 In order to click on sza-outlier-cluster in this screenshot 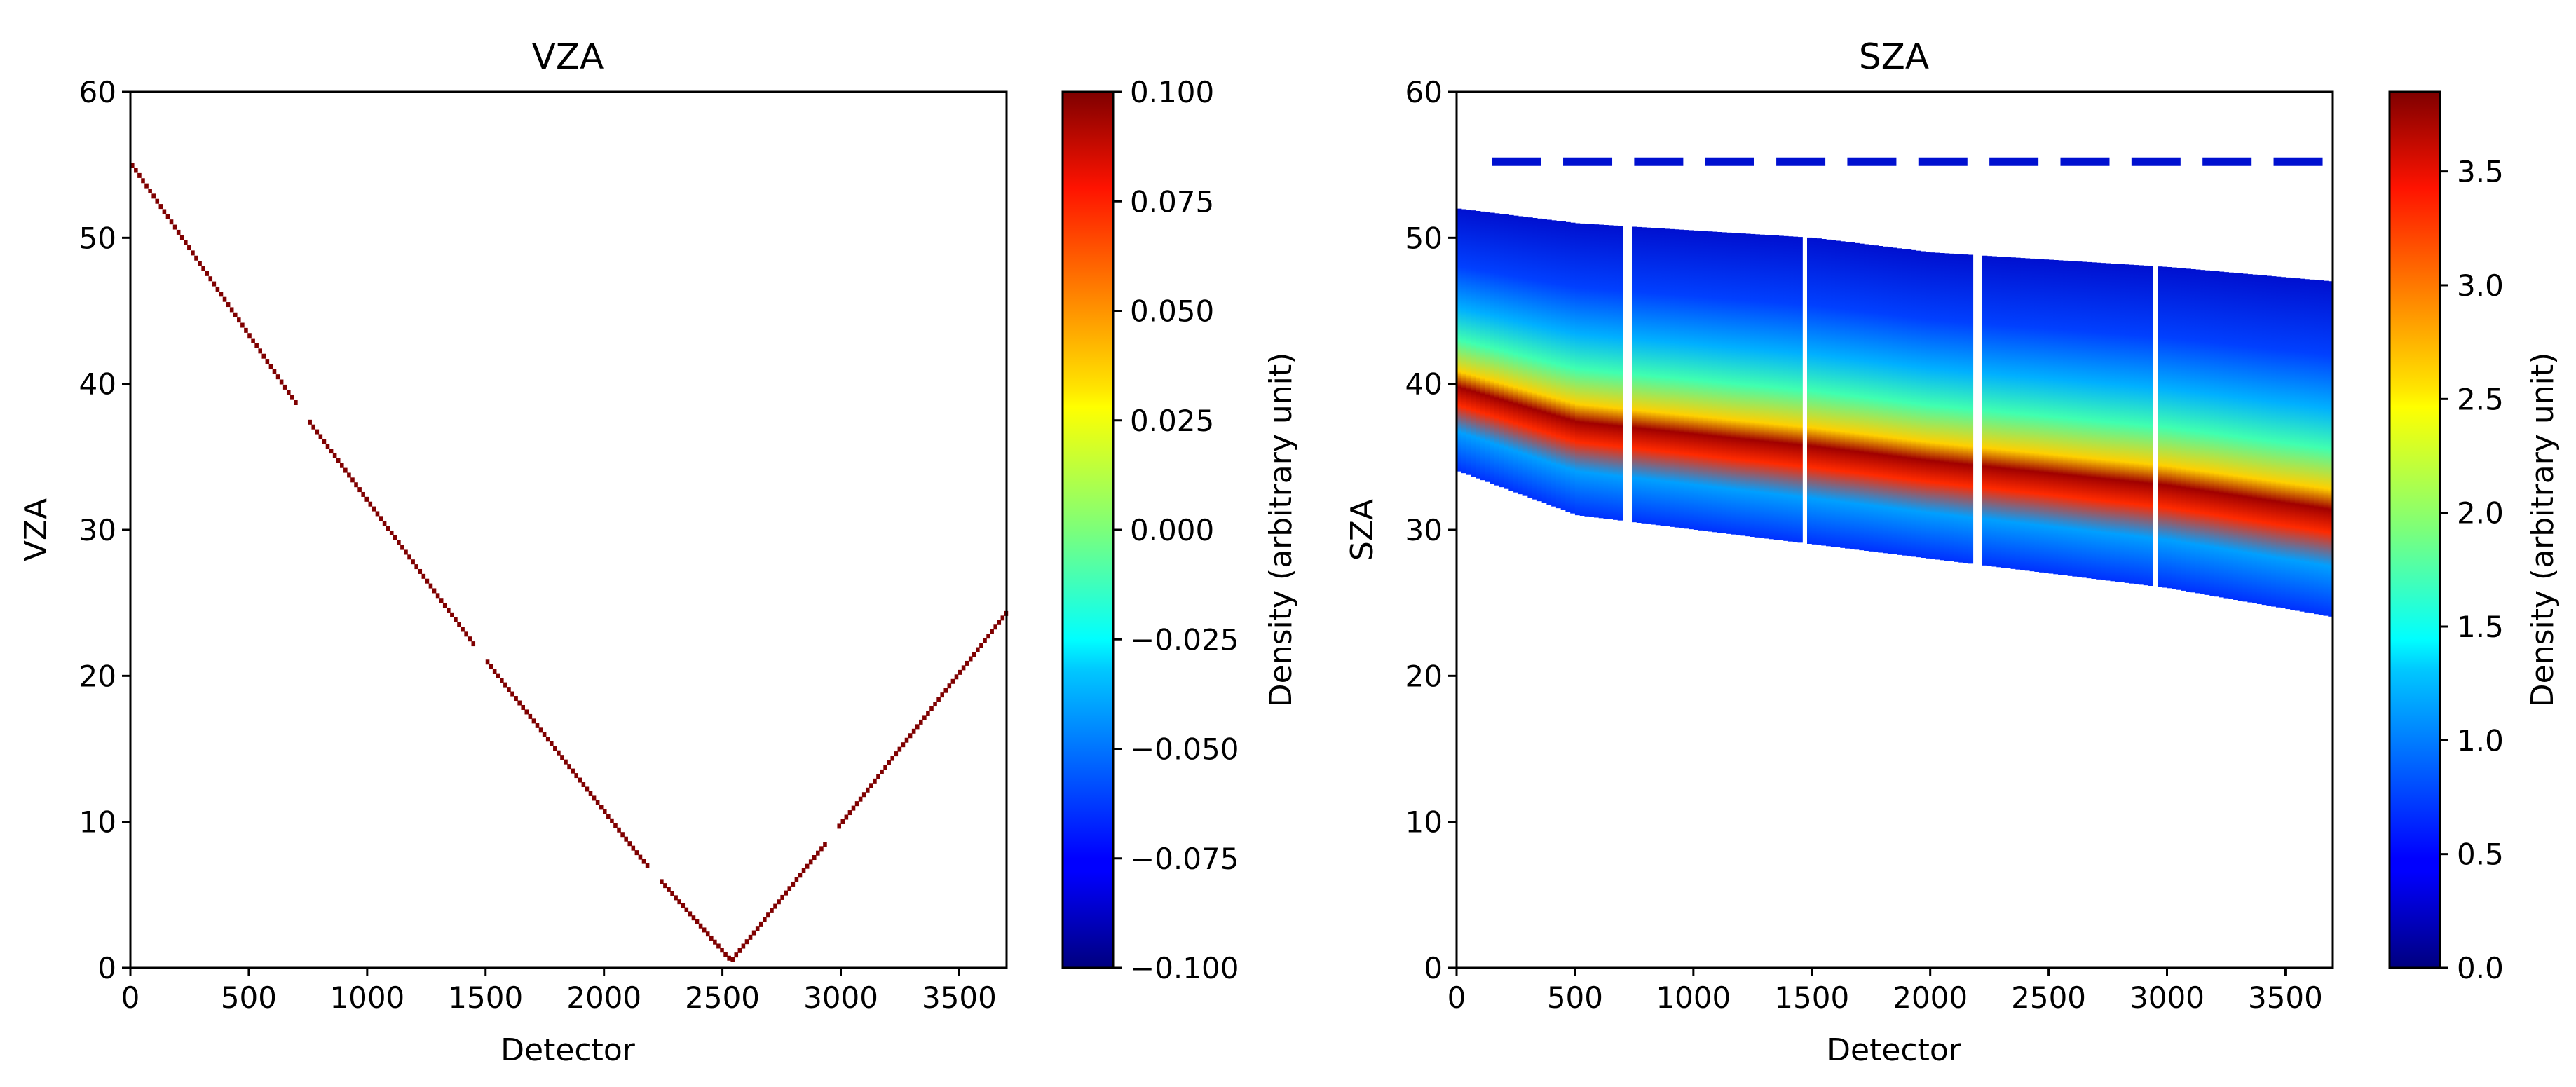, I will do `click(1872, 162)`.